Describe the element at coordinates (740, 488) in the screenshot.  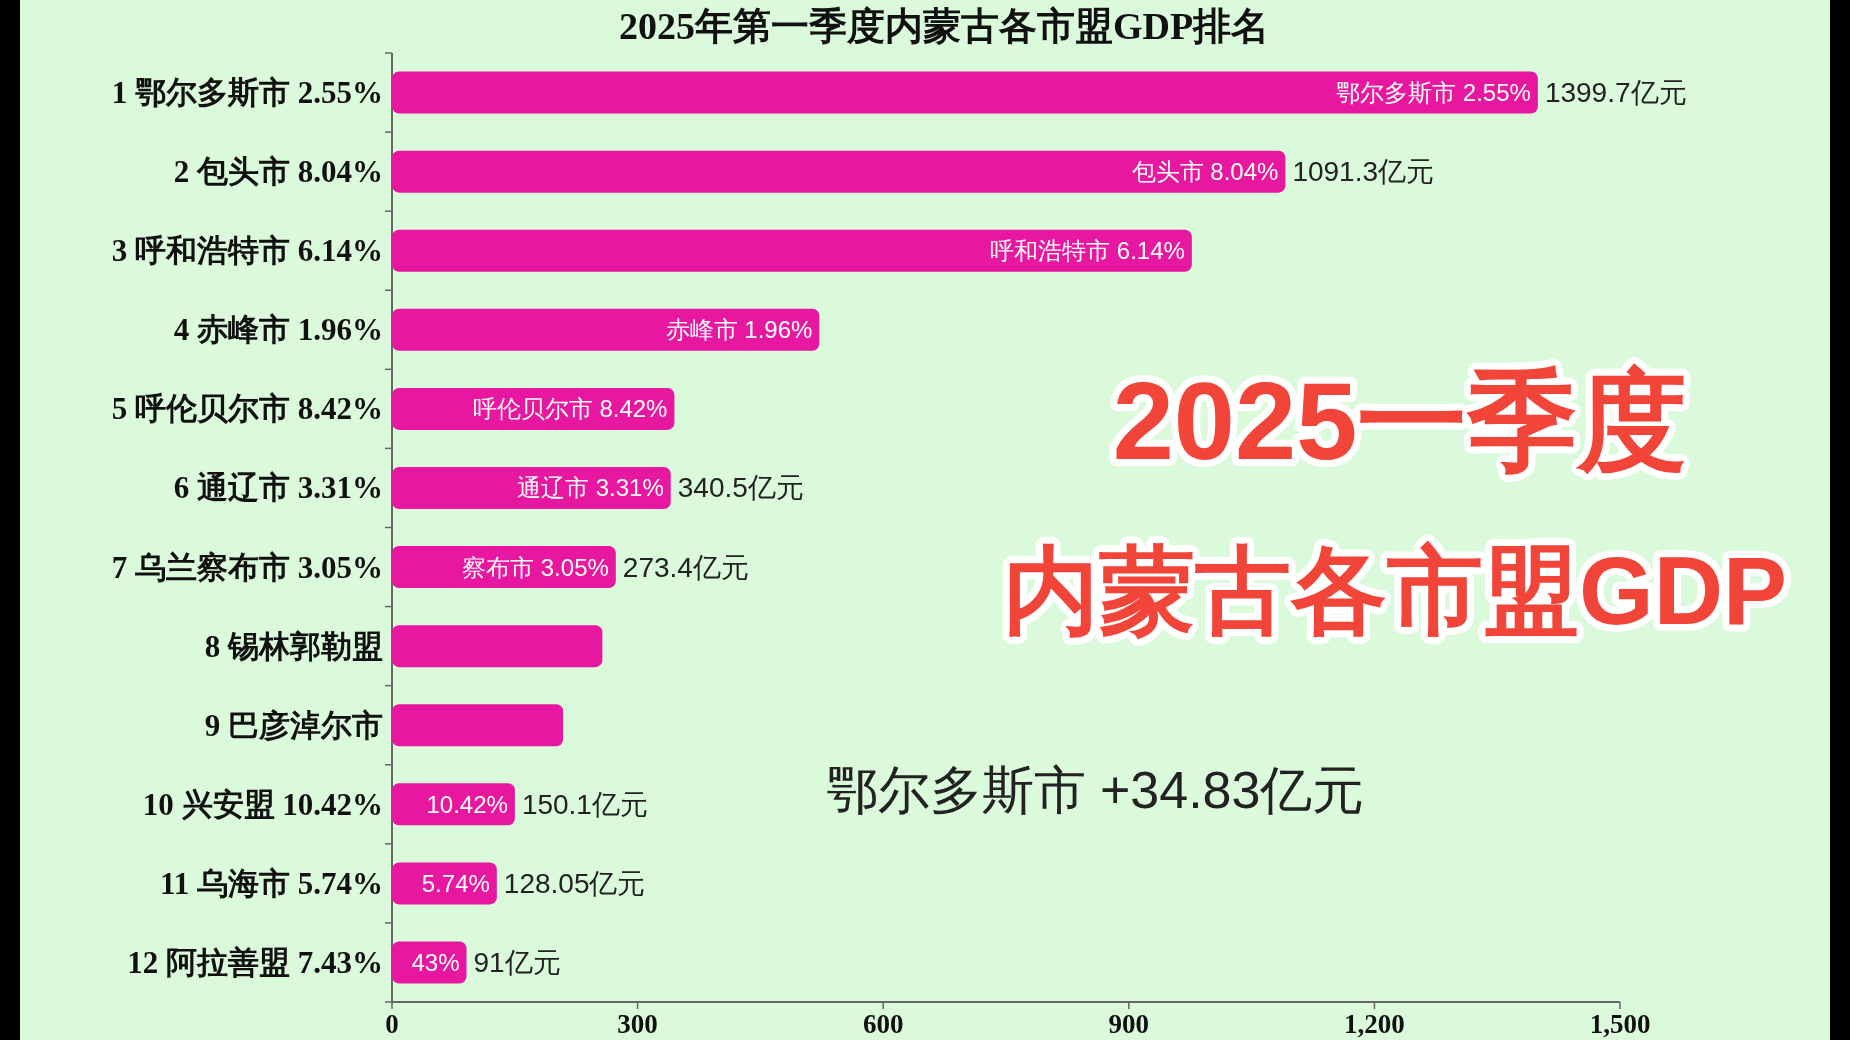
I see `value-label: 340.5亿元` at that location.